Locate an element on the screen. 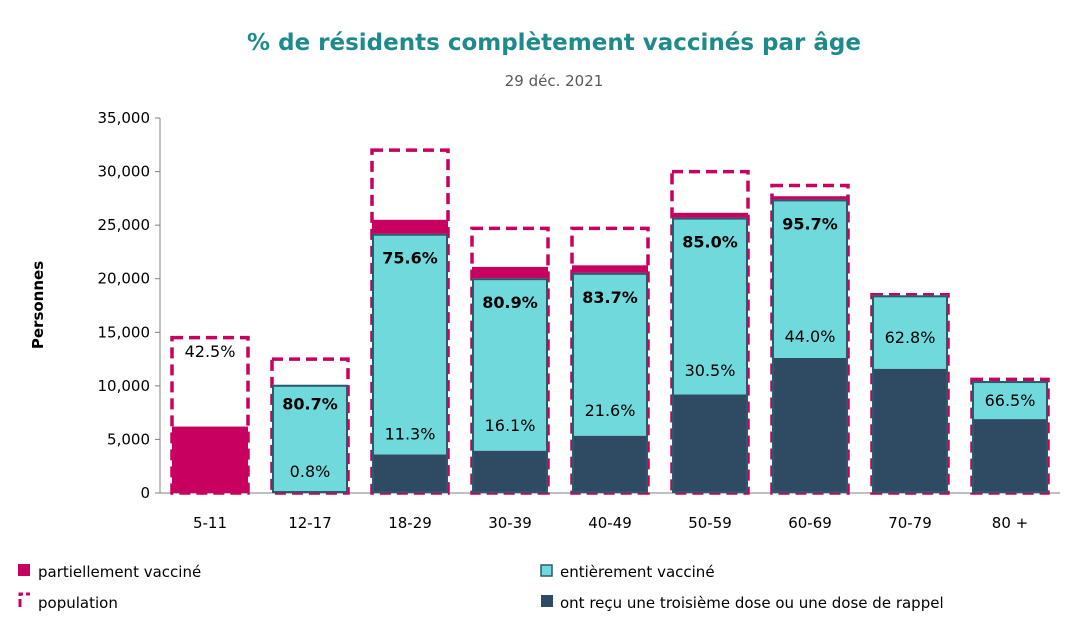 Image resolution: width=1086 pixels, height=621 pixels. x-tick-label: 40-49 is located at coordinates (610, 523).